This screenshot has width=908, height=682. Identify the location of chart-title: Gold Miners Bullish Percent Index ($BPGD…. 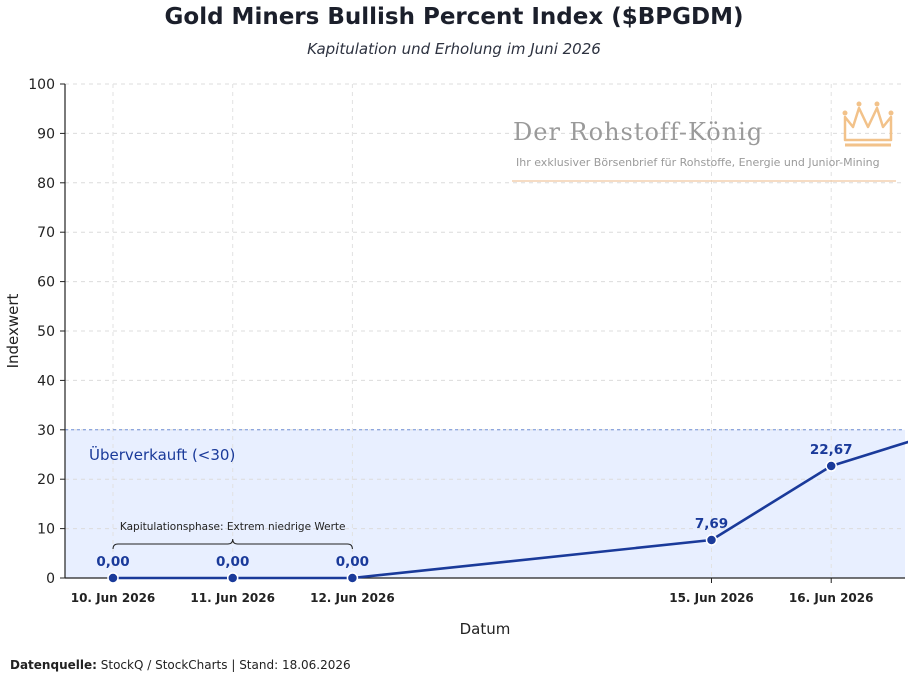
(454, 17).